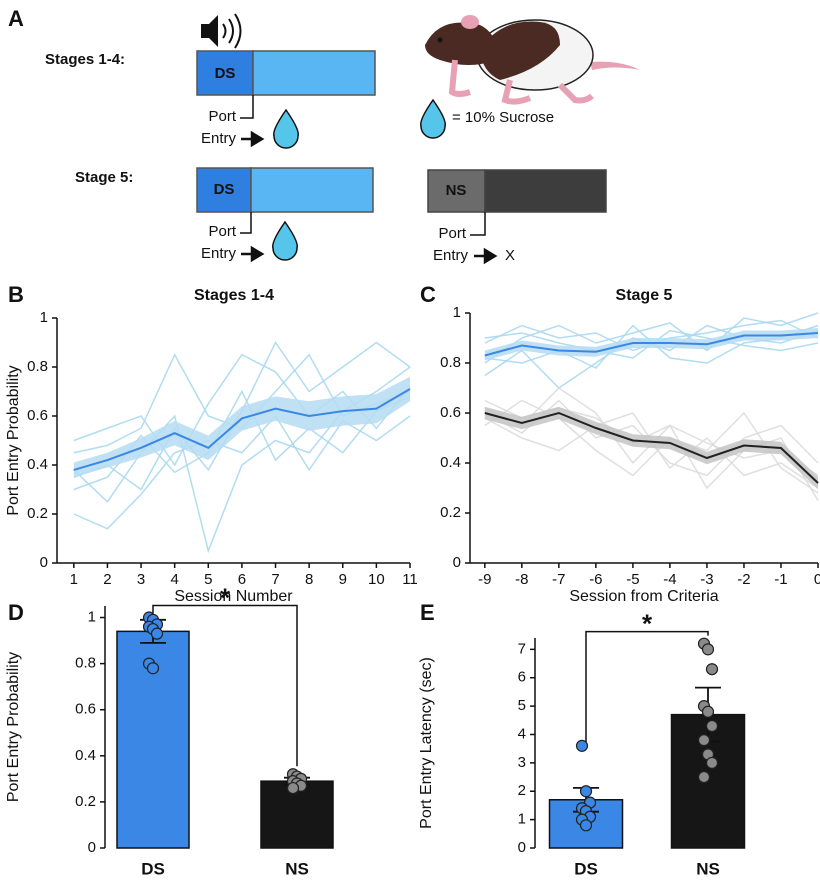 The width and height of the screenshot is (820, 887). I want to click on x-tick-label: -6, so click(595, 579).